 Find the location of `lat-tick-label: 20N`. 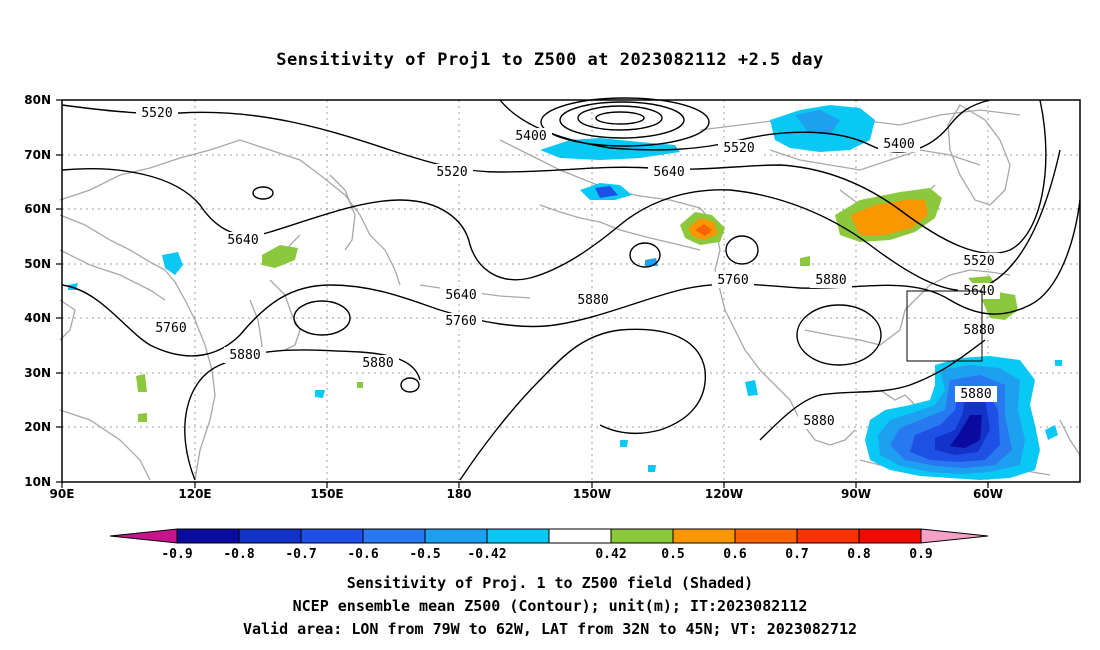

lat-tick-label: 20N is located at coordinates (37, 427).